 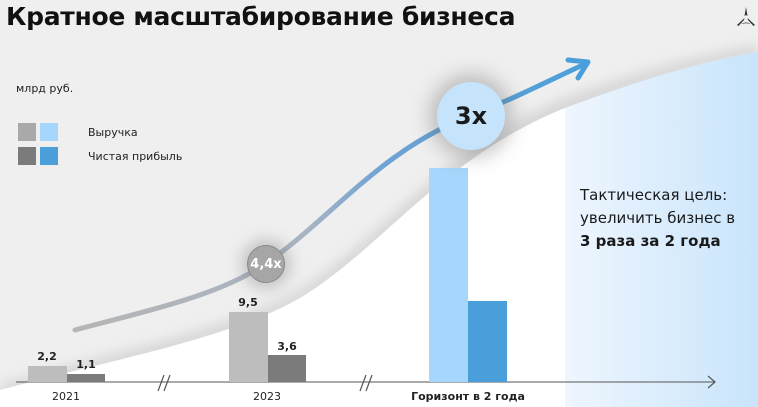 I want to click on bar-revenue-target, so click(x=448, y=275).